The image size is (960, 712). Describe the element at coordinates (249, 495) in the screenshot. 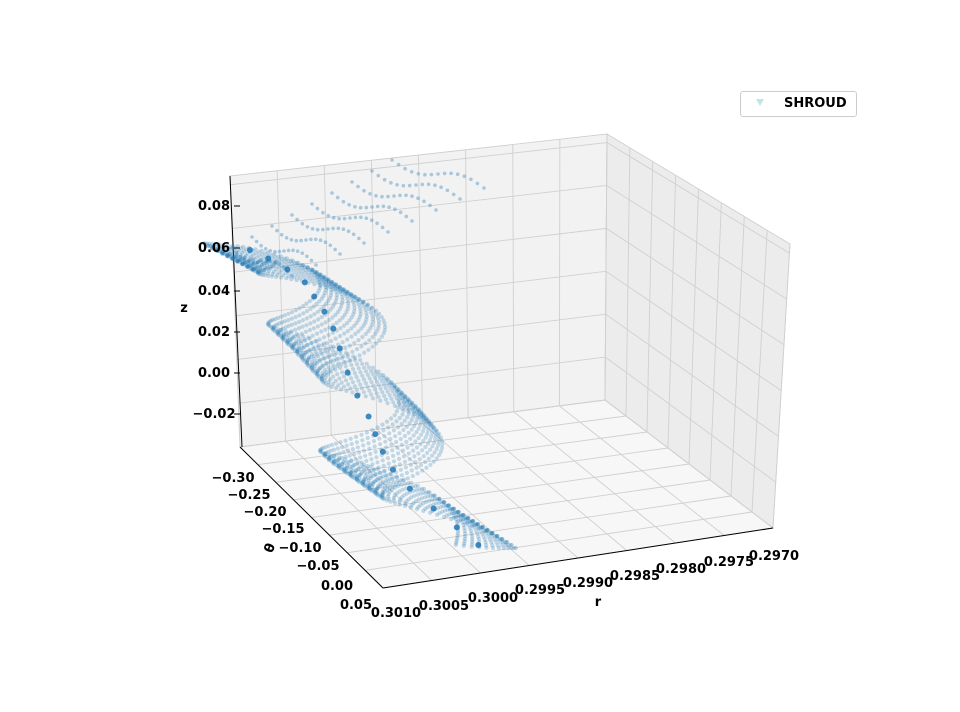

I see `theta-tick-label: −0.25` at that location.